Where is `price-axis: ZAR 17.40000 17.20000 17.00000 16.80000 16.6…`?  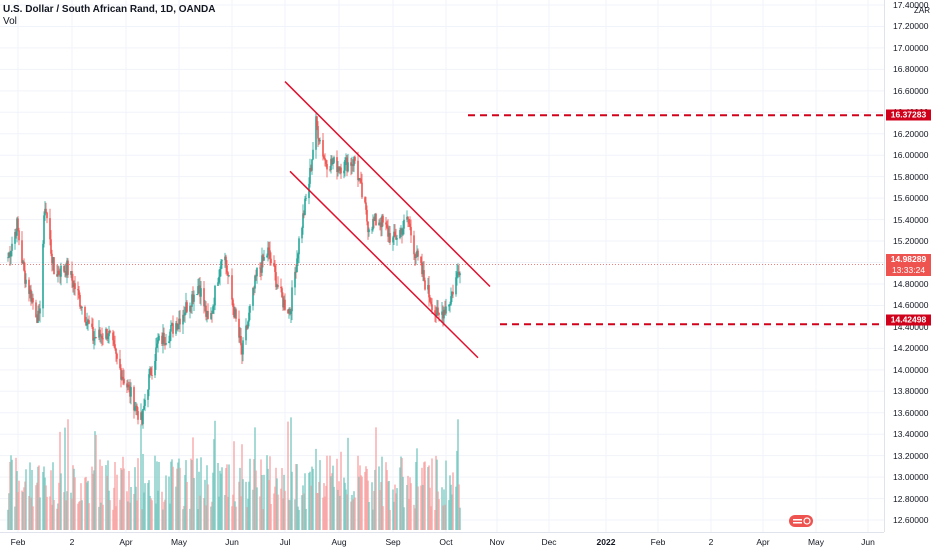 price-axis: ZAR 17.40000 17.20000 17.00000 16.80000 16.6… is located at coordinates (908, 266).